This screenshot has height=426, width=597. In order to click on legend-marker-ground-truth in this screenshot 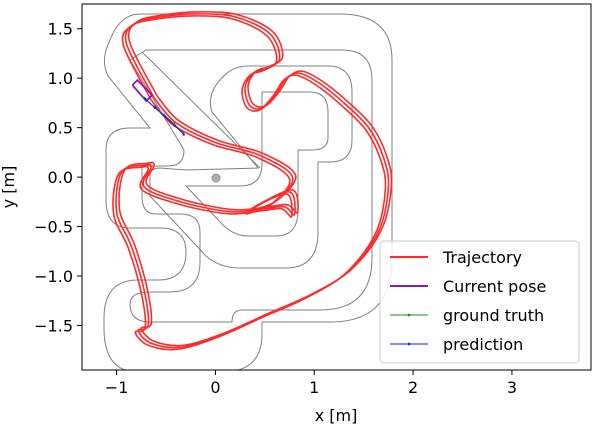, I will do `click(409, 315)`.